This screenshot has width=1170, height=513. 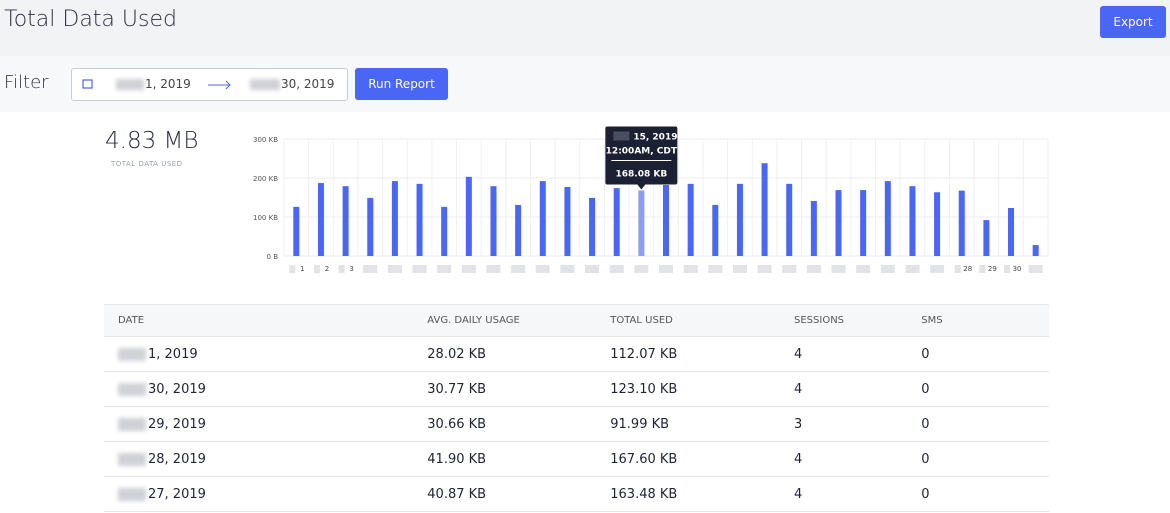 I want to click on export-button: Export, so click(x=1133, y=22).